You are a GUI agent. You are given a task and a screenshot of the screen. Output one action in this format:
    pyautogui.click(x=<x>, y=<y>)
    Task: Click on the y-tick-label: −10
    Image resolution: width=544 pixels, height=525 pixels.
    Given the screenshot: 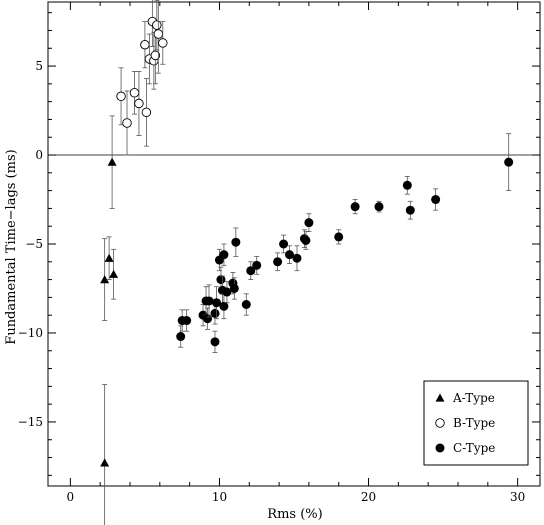 What is the action you would take?
    pyautogui.click(x=30, y=333)
    